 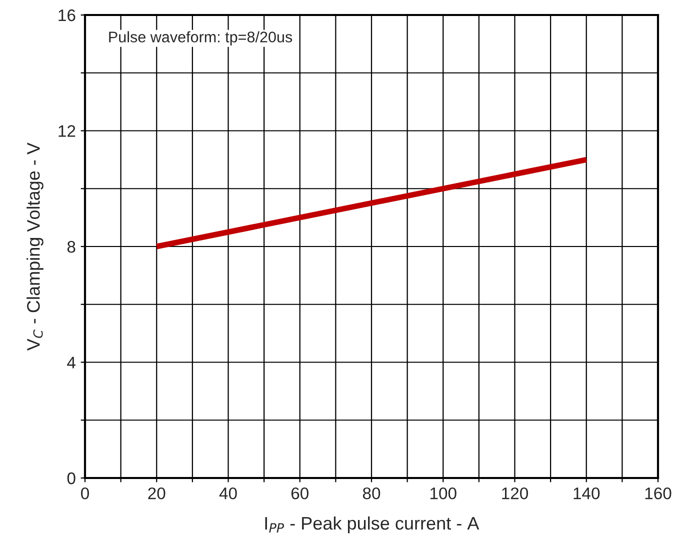 I want to click on x-axis-title: I$_{PP}$ - Peak pulse current - A, so click(x=372, y=525).